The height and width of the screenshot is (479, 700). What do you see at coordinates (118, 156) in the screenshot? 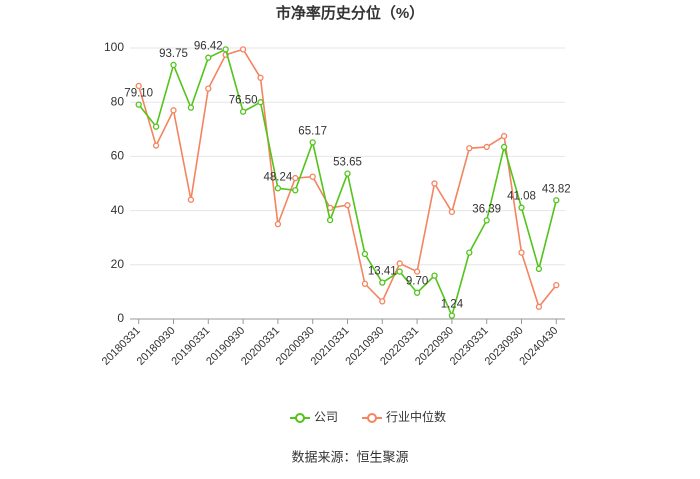
I see `y-tick-label: 60` at bounding box center [118, 156].